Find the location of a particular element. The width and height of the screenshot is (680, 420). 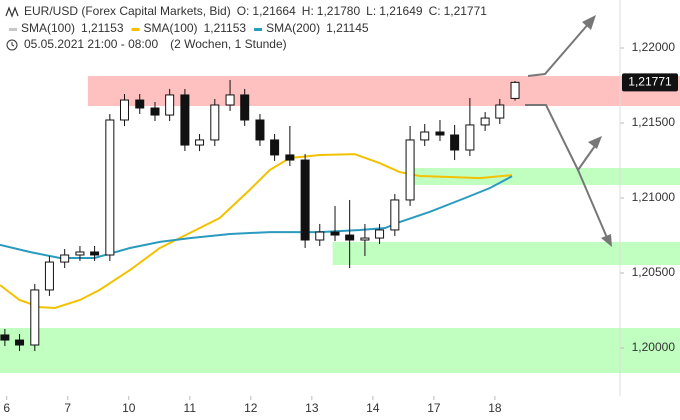

x-tick-label: 14 is located at coordinates (373, 408).